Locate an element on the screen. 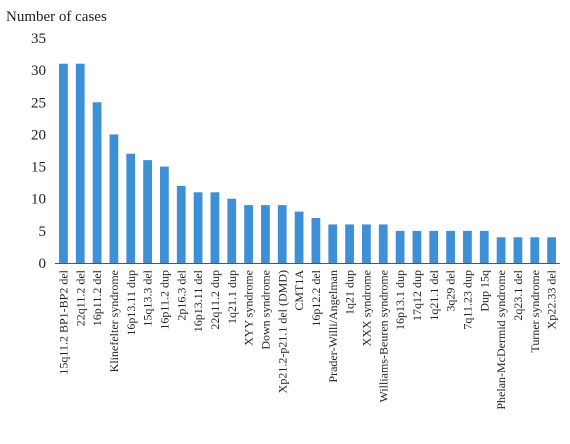 Image resolution: width=570 pixels, height=444 pixels. y-tick-label: 25 is located at coordinates (38, 103).